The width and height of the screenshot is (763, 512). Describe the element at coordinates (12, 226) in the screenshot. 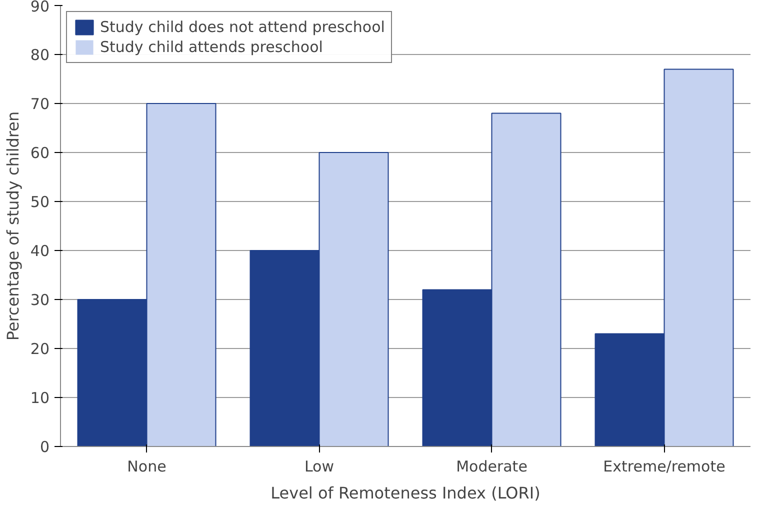

I see `y-axis-title: Percentage of study children` at that location.